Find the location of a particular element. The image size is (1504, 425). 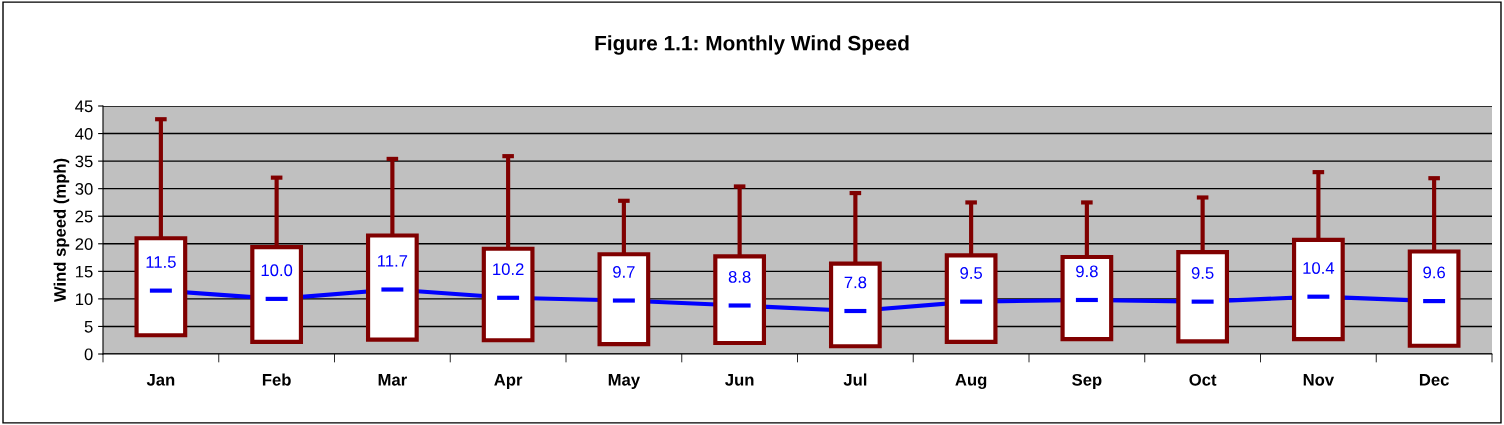

data-label: 10.4 is located at coordinates (1319, 268).